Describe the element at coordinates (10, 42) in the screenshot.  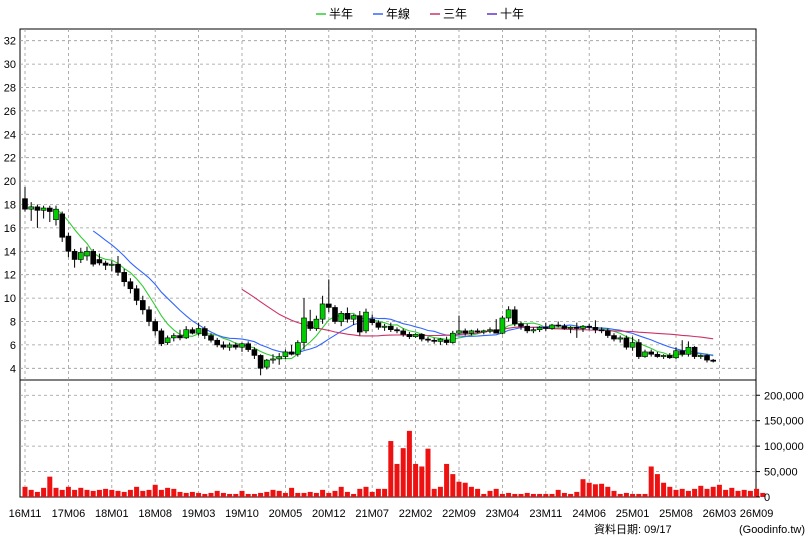
I see `price-tick-label: 32` at that location.